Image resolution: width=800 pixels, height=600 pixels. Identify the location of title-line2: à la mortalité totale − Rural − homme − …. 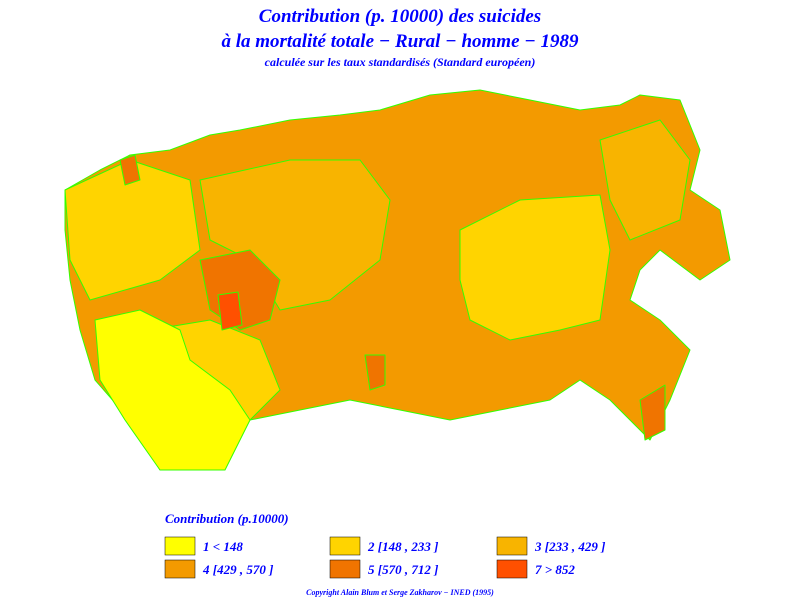
(400, 41).